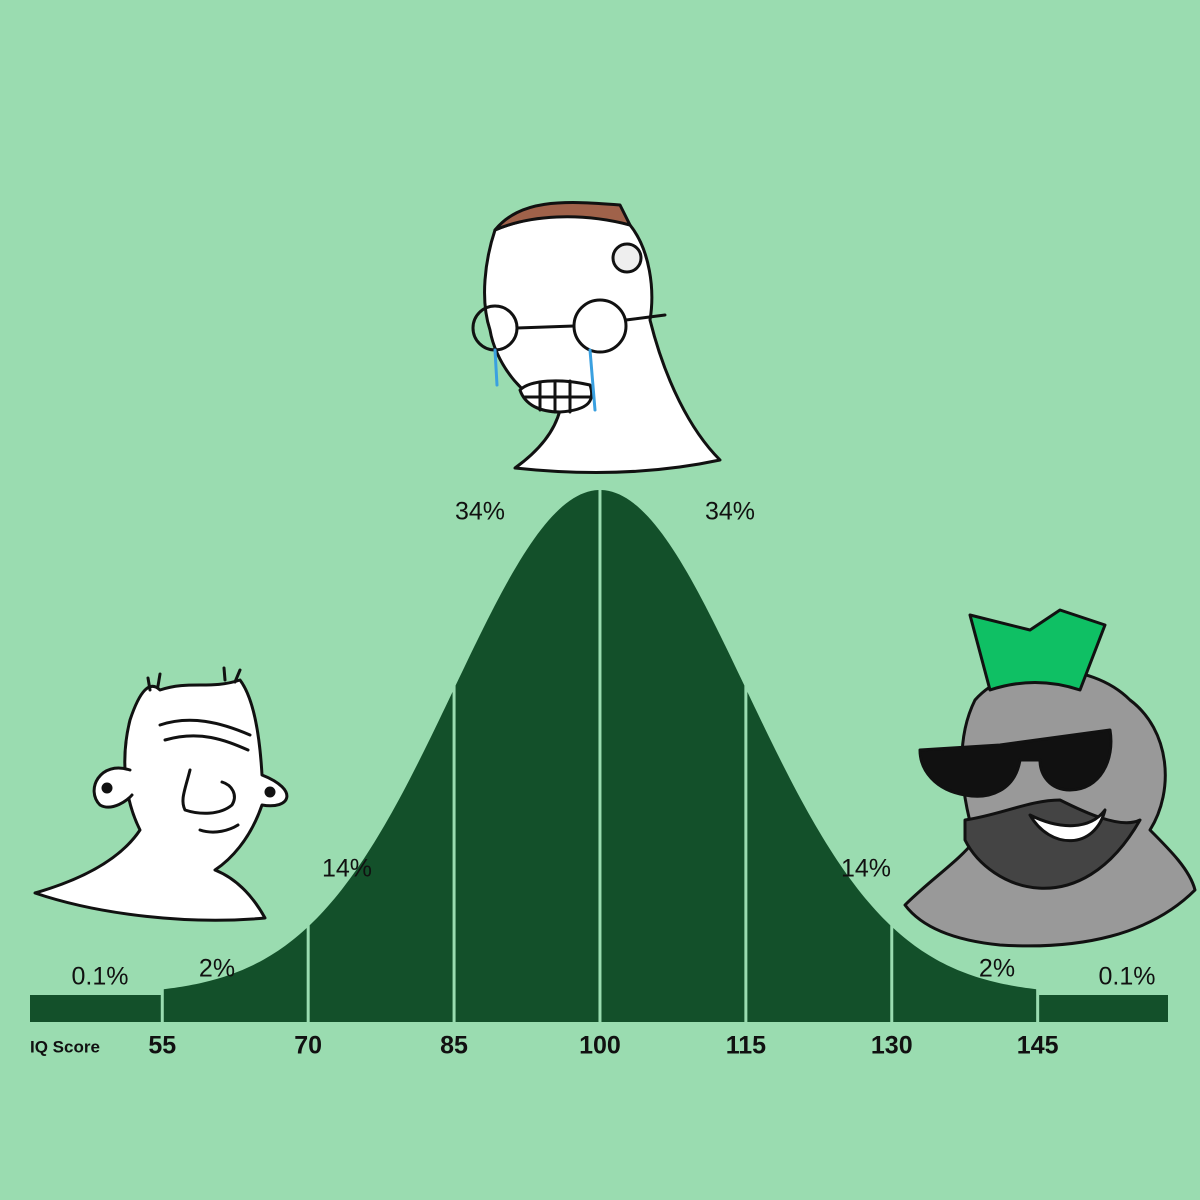  What do you see at coordinates (161, 794) in the screenshot?
I see `left-face` at bounding box center [161, 794].